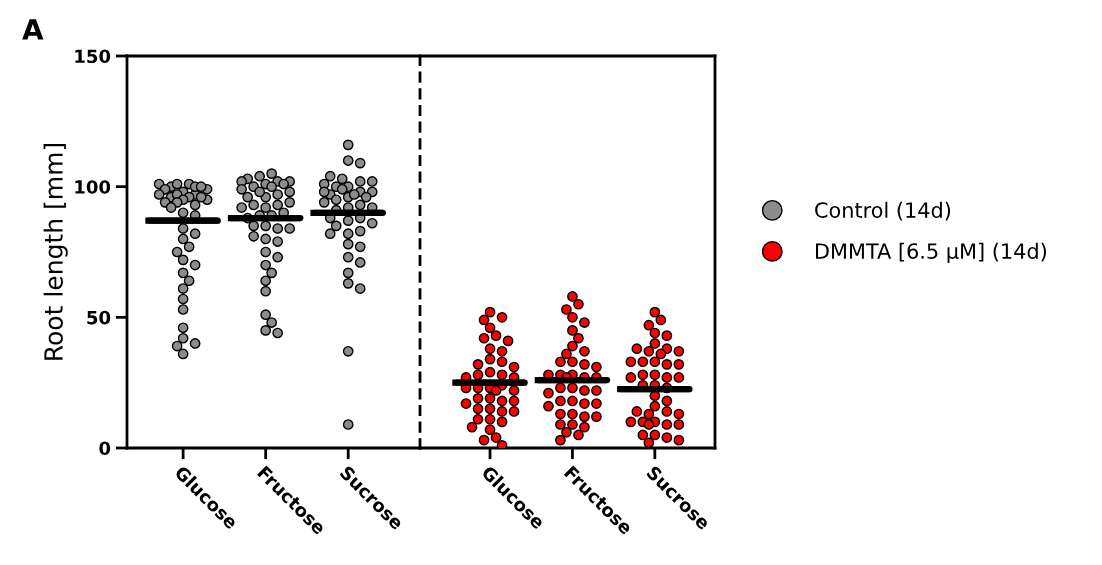  Describe the element at coordinates (55, 251) in the screenshot. I see `y-axis-title: Root length [mm]` at that location.